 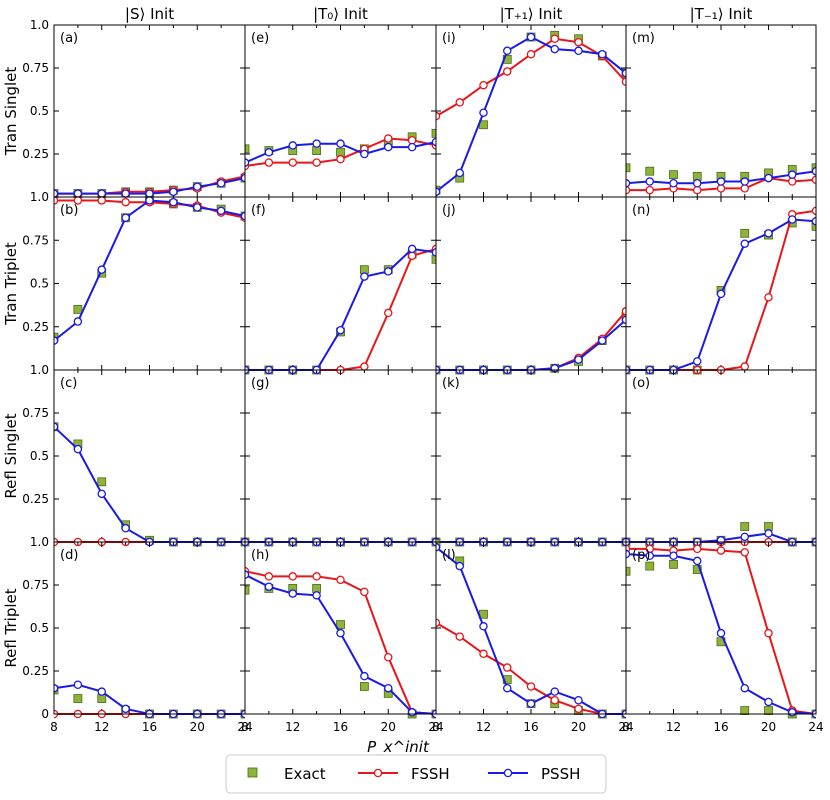 I want to click on legend-fssh-label: FSSH, so click(x=430, y=774).